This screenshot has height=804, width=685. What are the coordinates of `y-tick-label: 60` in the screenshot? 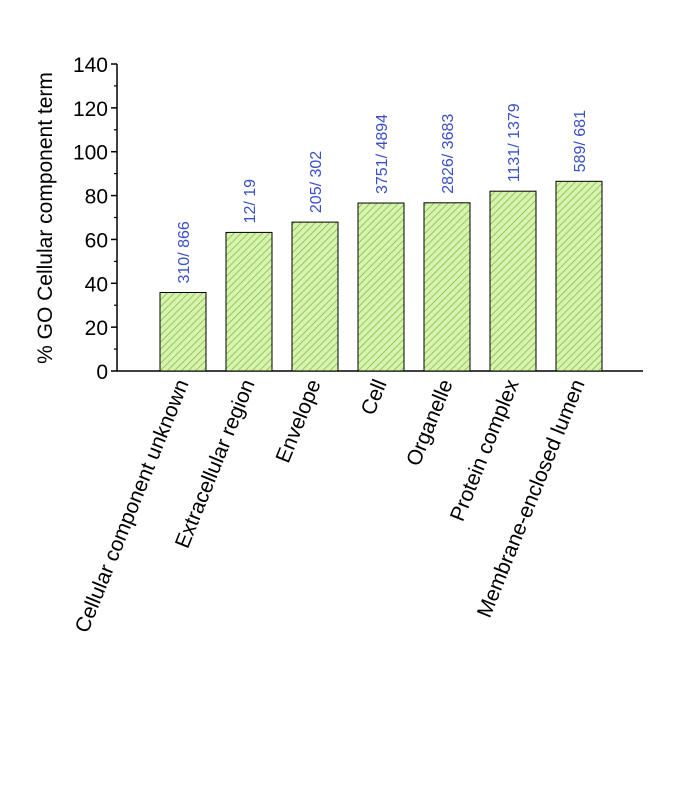 It's located at (96, 240).